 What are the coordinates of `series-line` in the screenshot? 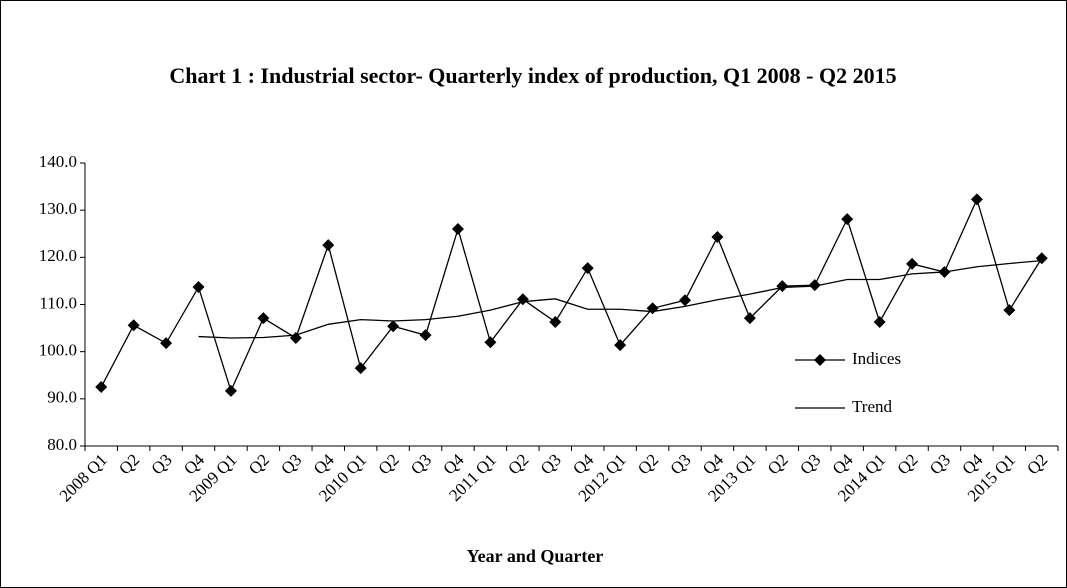 It's located at (620, 299).